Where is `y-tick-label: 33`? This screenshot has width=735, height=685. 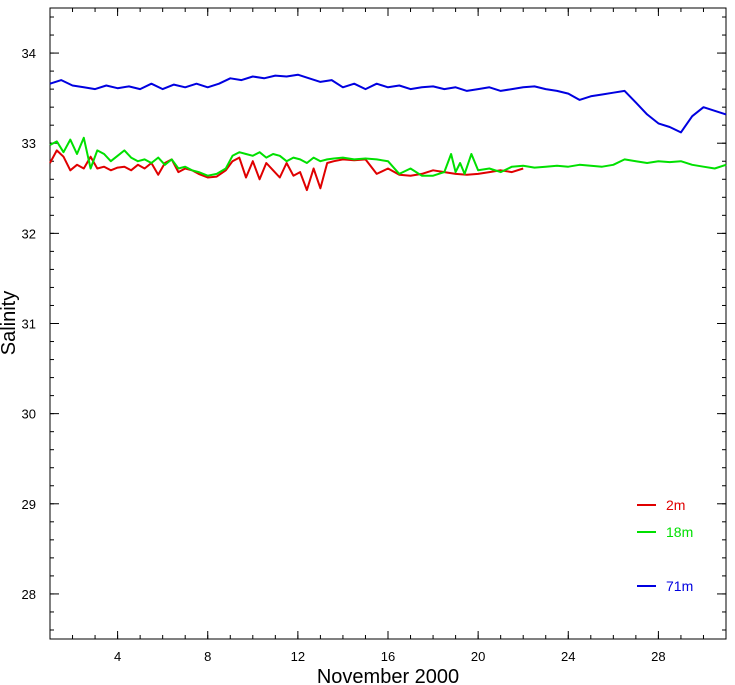 y-tick-label: 33 is located at coordinates (29, 143).